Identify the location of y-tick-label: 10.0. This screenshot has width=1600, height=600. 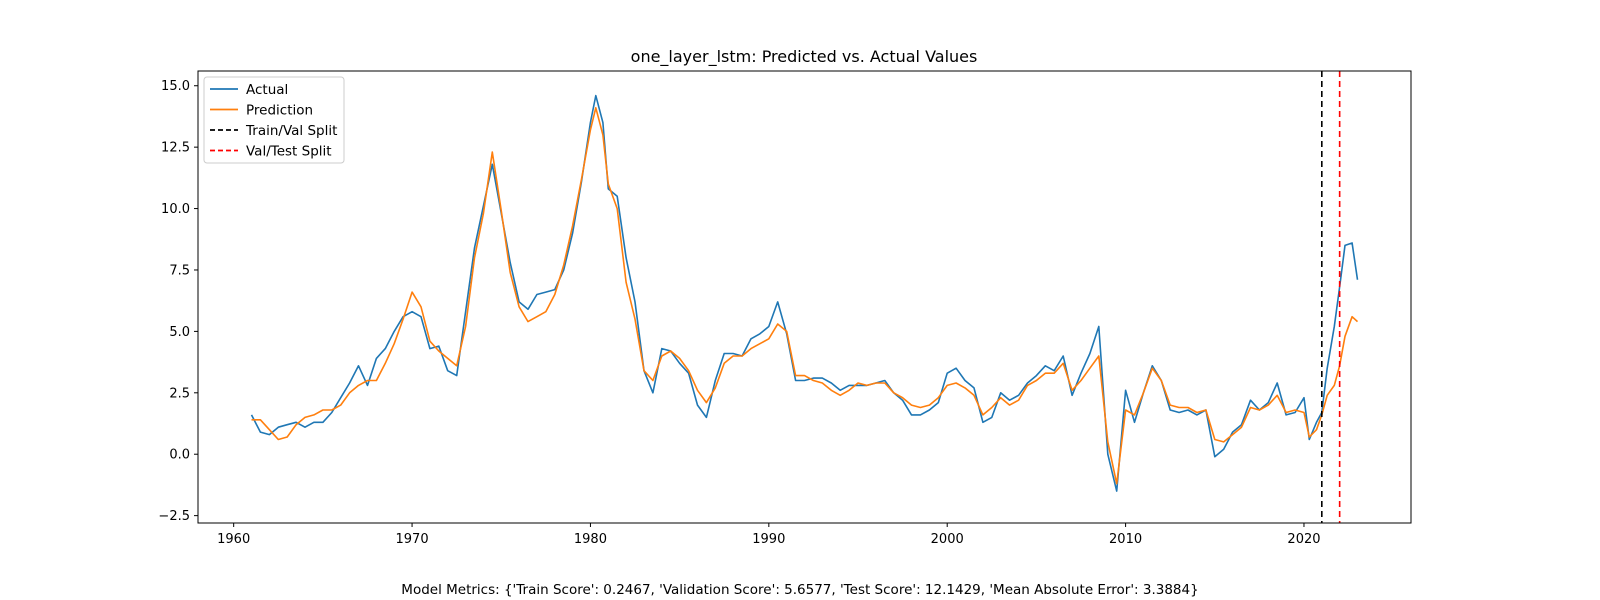
(175, 209).